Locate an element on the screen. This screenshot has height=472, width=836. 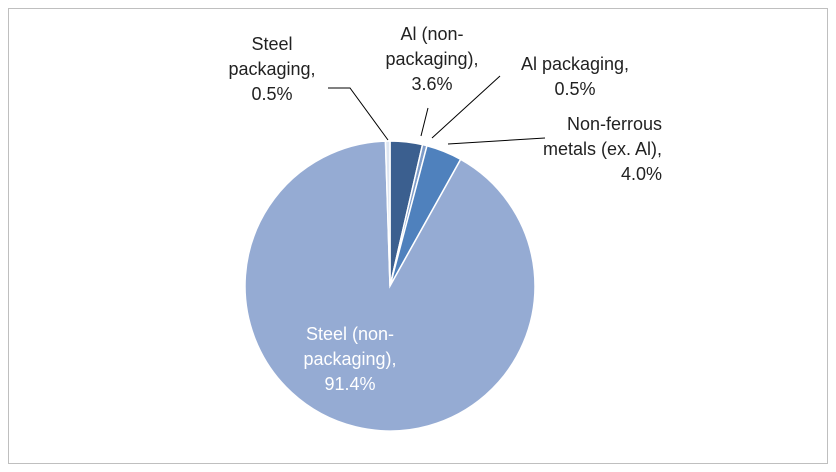
data-label-text: Steel packaging, 0.5% is located at coordinates (272, 69).